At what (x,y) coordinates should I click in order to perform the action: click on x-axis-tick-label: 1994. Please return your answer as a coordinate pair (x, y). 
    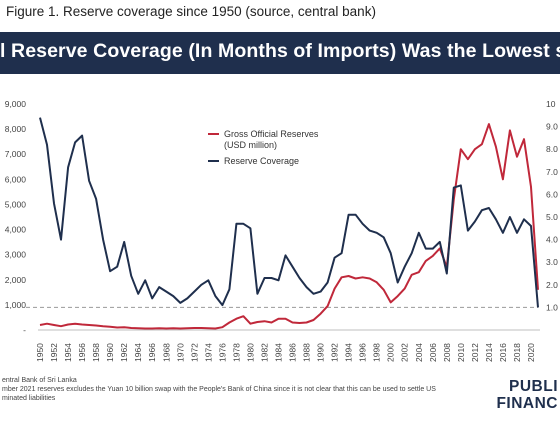
    Looking at the image, I should click on (349, 352).